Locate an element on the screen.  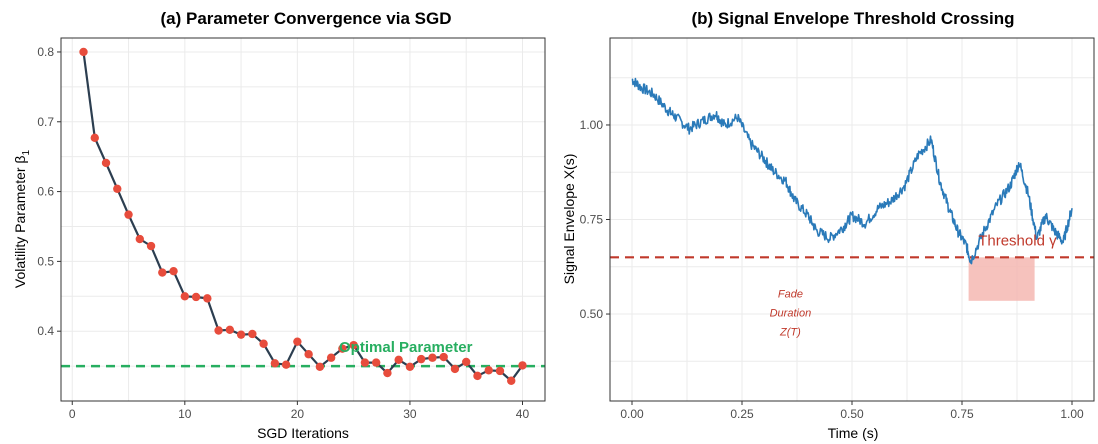
fade-duration-region is located at coordinates (1001, 279).